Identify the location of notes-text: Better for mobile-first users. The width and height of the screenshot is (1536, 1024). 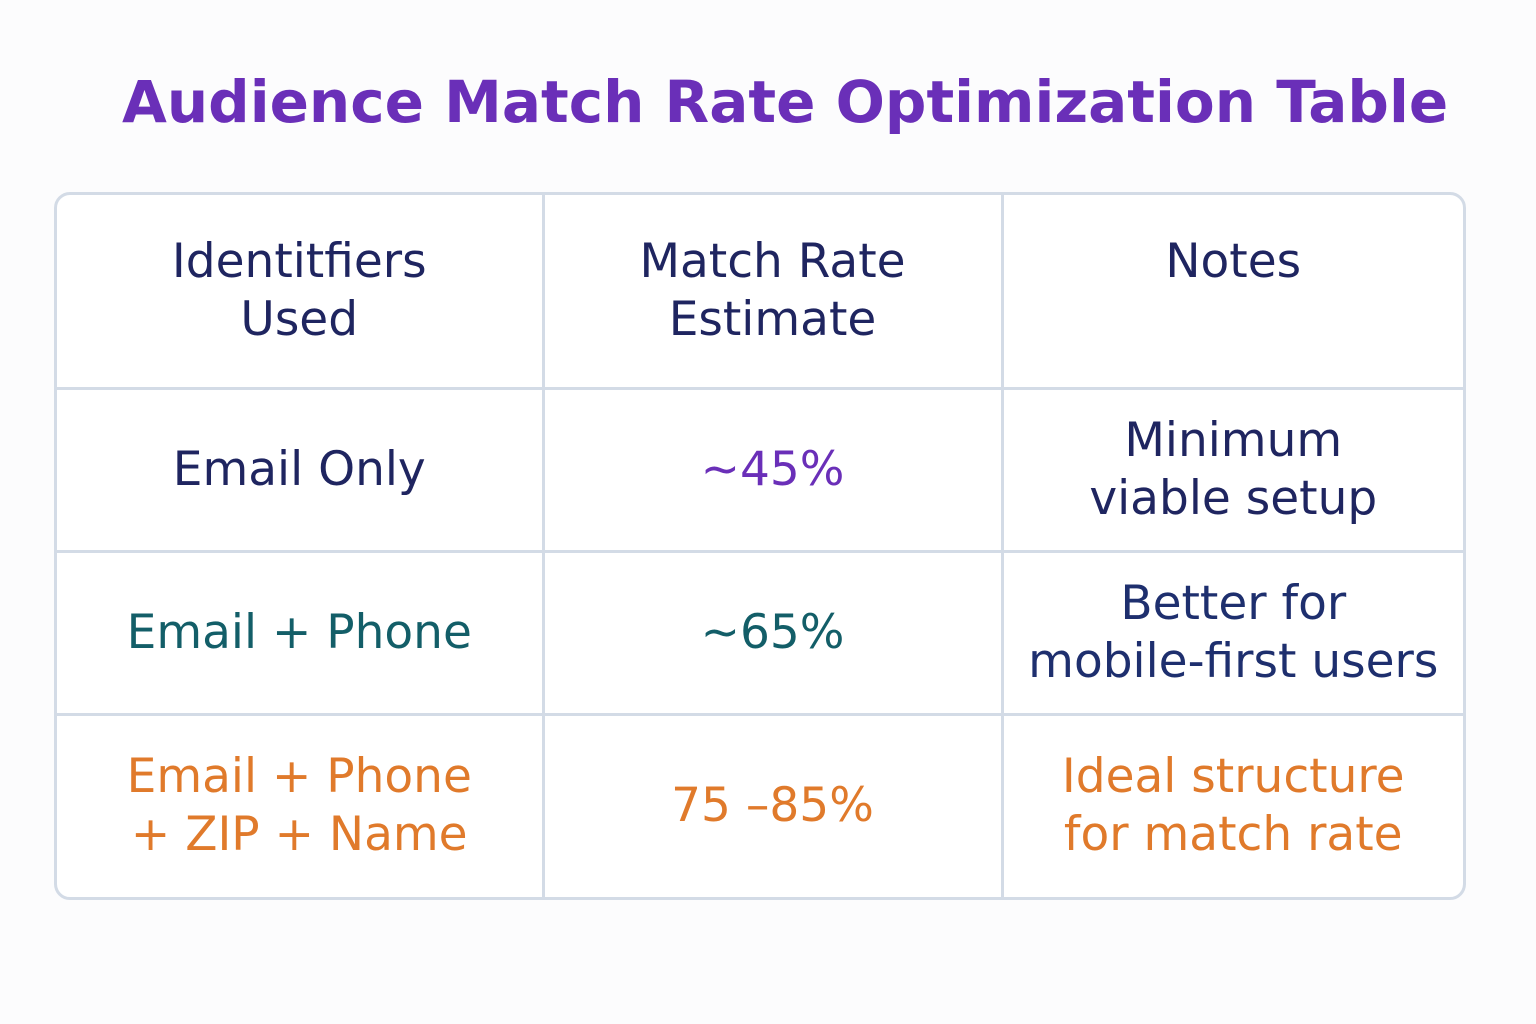
(1233, 632).